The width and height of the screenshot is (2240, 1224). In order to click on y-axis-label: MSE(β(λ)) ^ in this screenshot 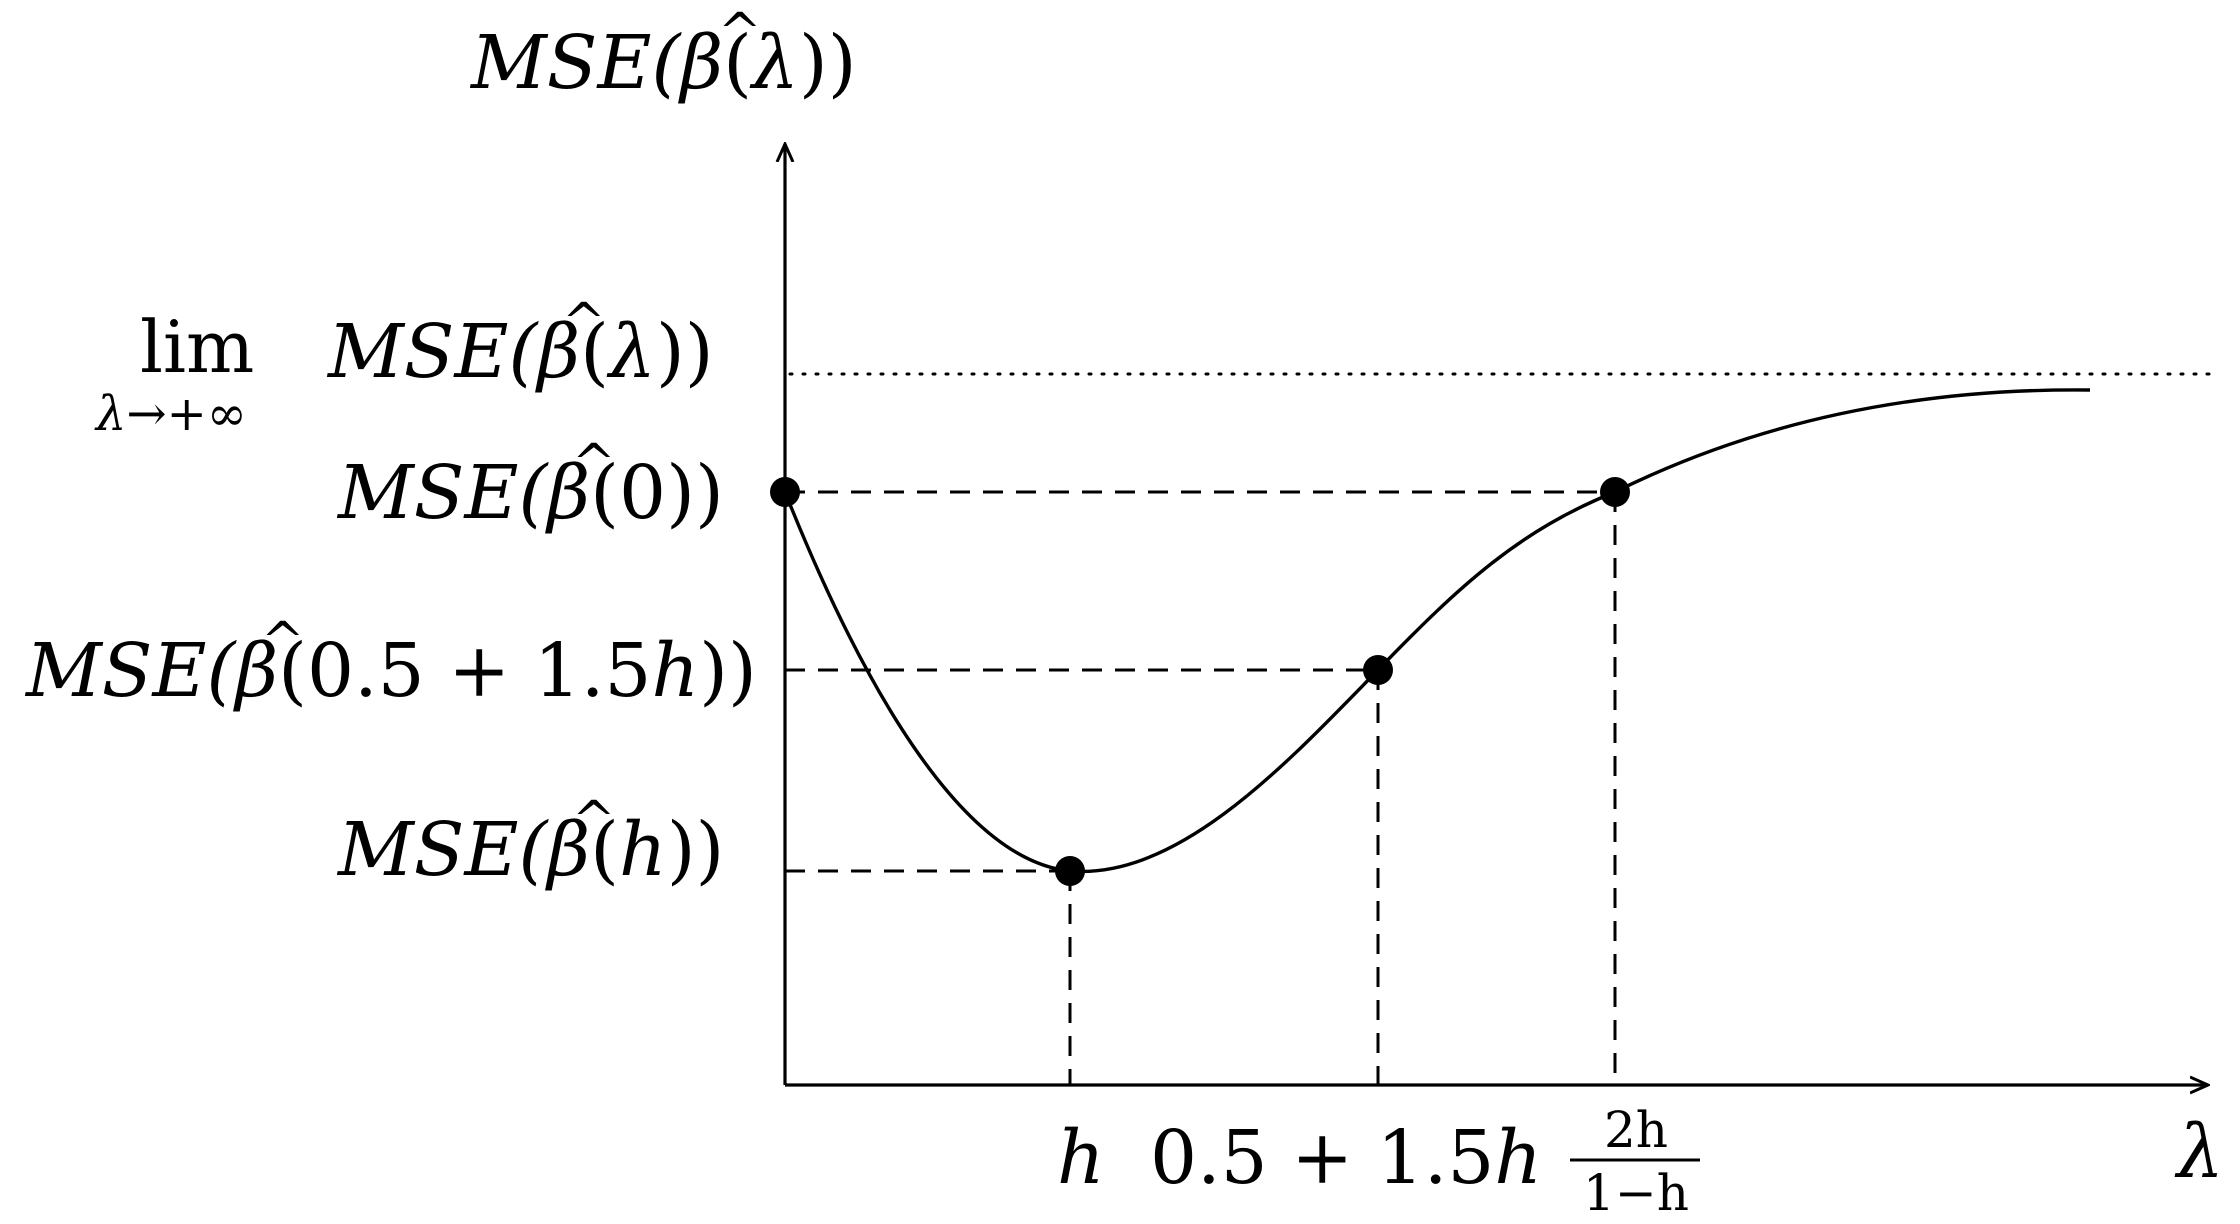, I will do `click(663, 54)`.